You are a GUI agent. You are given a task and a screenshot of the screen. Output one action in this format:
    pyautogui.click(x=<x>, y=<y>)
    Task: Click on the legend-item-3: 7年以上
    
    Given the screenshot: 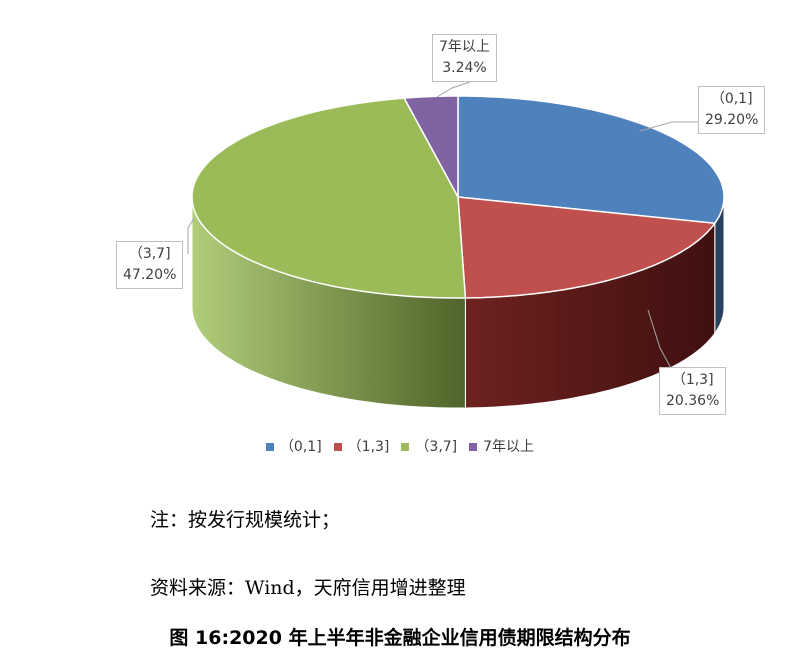 What is the action you would take?
    pyautogui.click(x=501, y=446)
    